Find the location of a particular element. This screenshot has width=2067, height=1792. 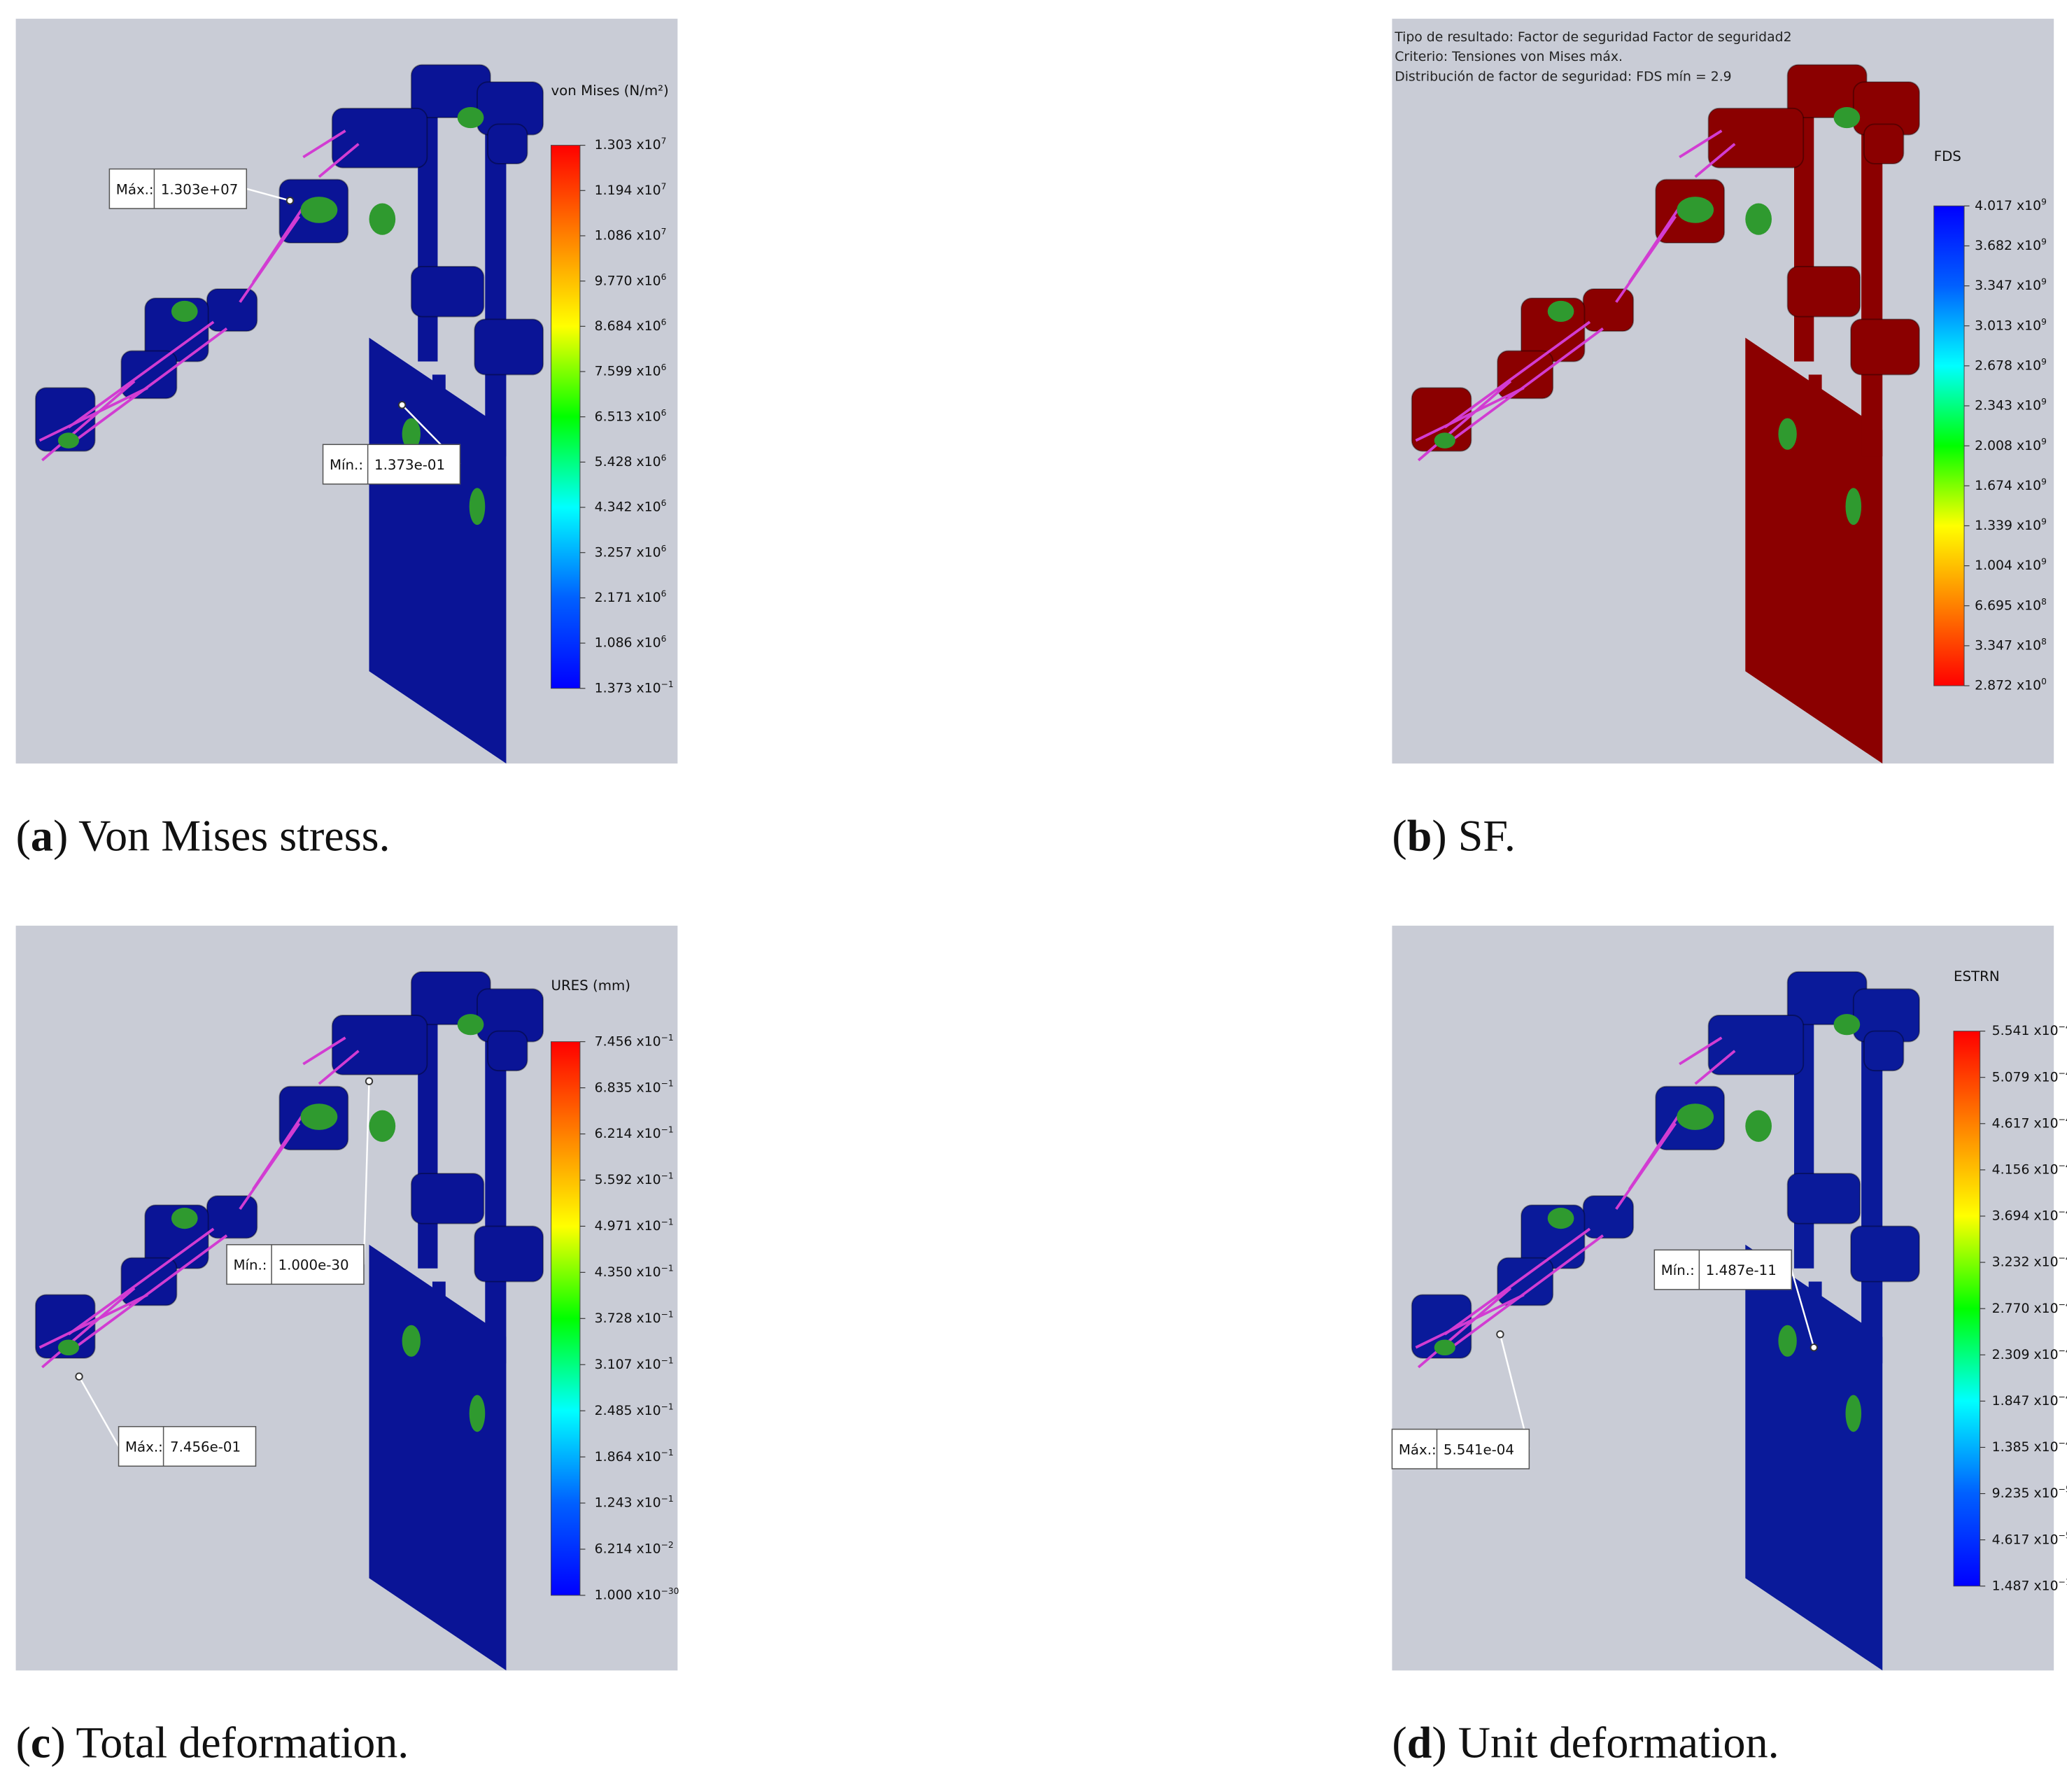

label-base: 6.835 x10 is located at coordinates (628, 1087).